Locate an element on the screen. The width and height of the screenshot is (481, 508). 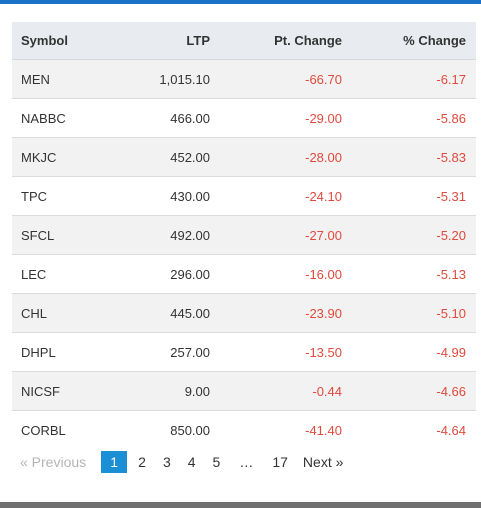
cell-ltp: 9.00 is located at coordinates (197, 391).